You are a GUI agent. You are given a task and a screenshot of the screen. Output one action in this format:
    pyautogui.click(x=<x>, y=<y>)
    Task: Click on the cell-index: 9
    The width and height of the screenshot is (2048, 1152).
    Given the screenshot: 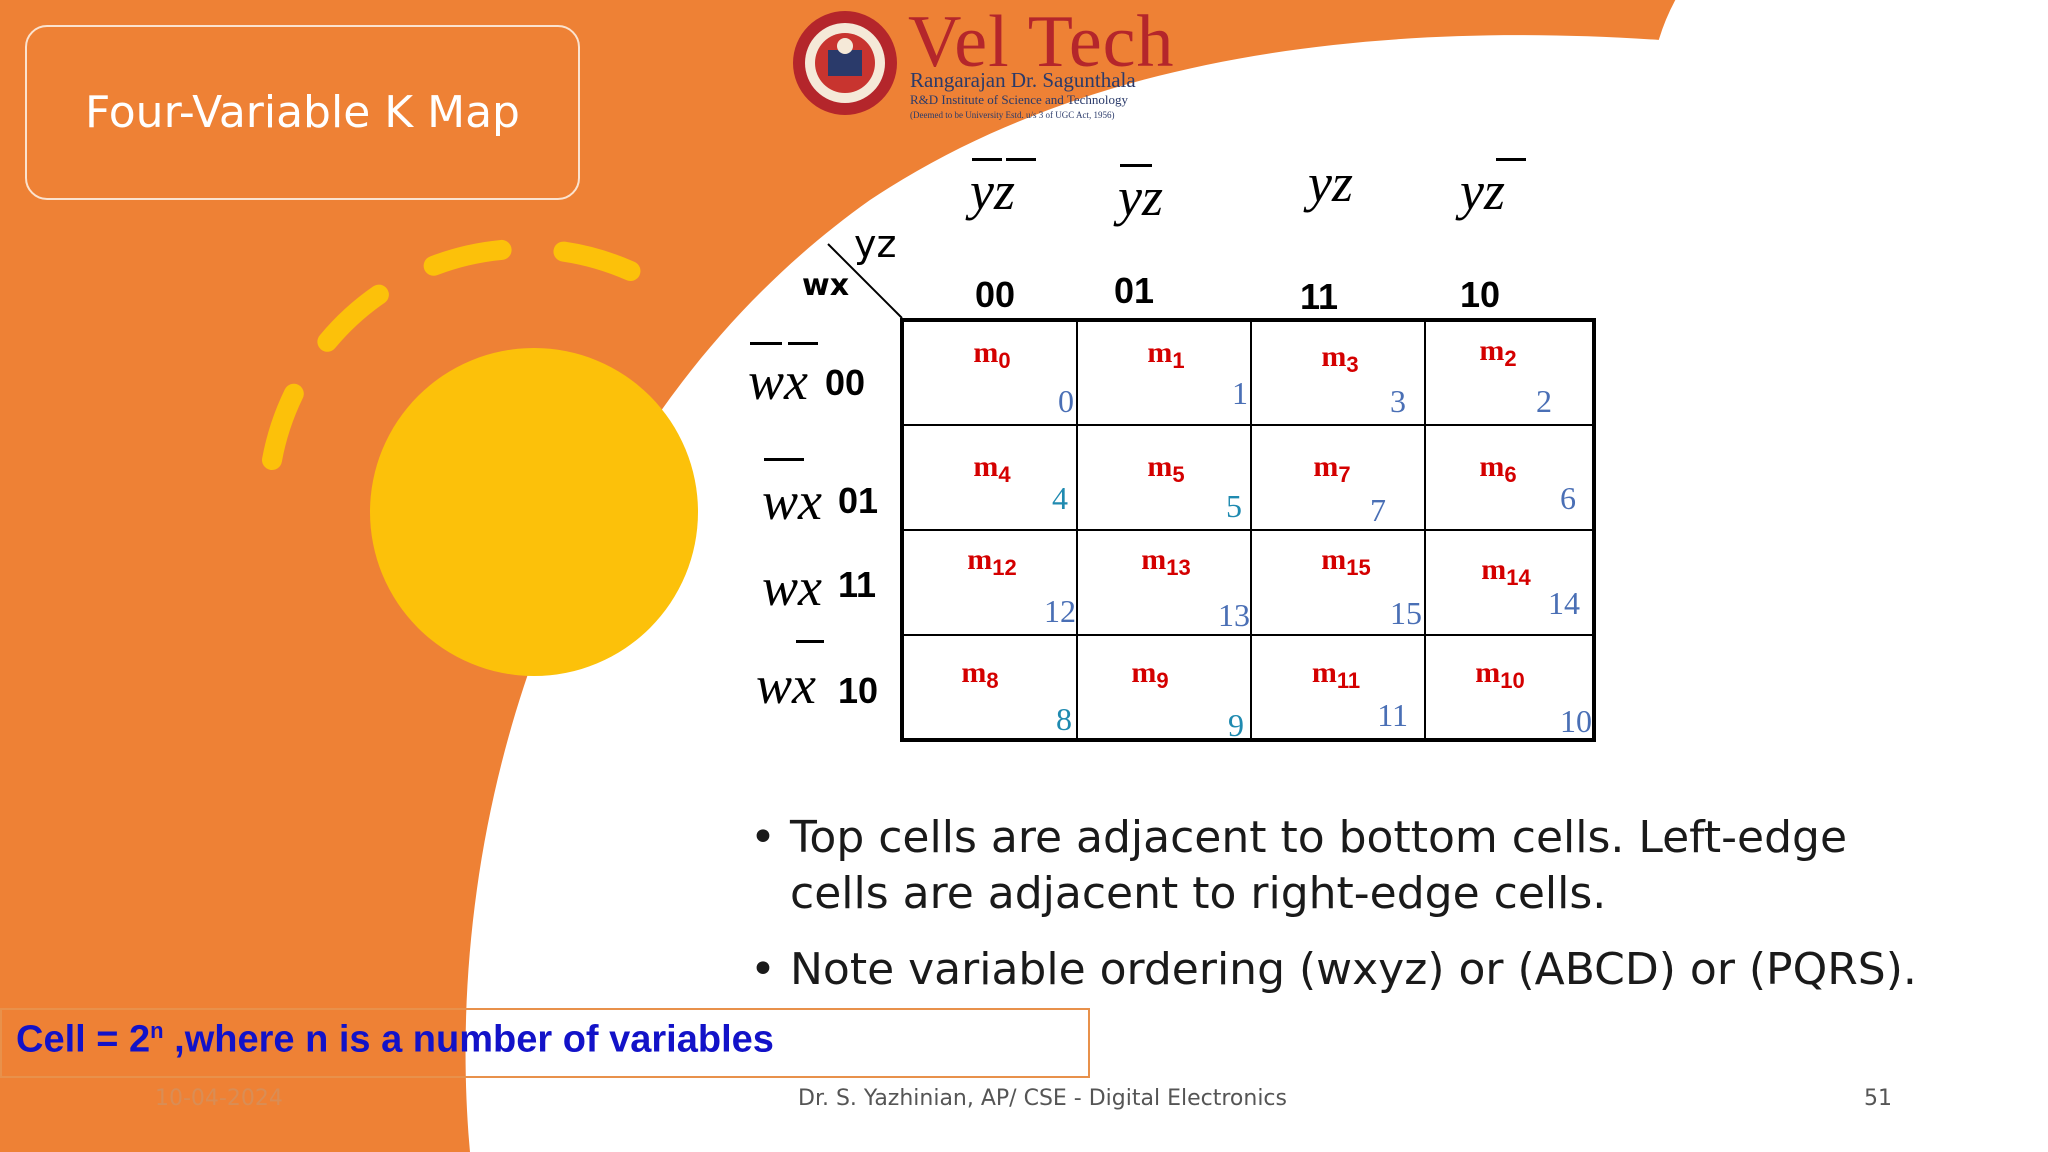 What is the action you would take?
    pyautogui.click(x=1236, y=725)
    